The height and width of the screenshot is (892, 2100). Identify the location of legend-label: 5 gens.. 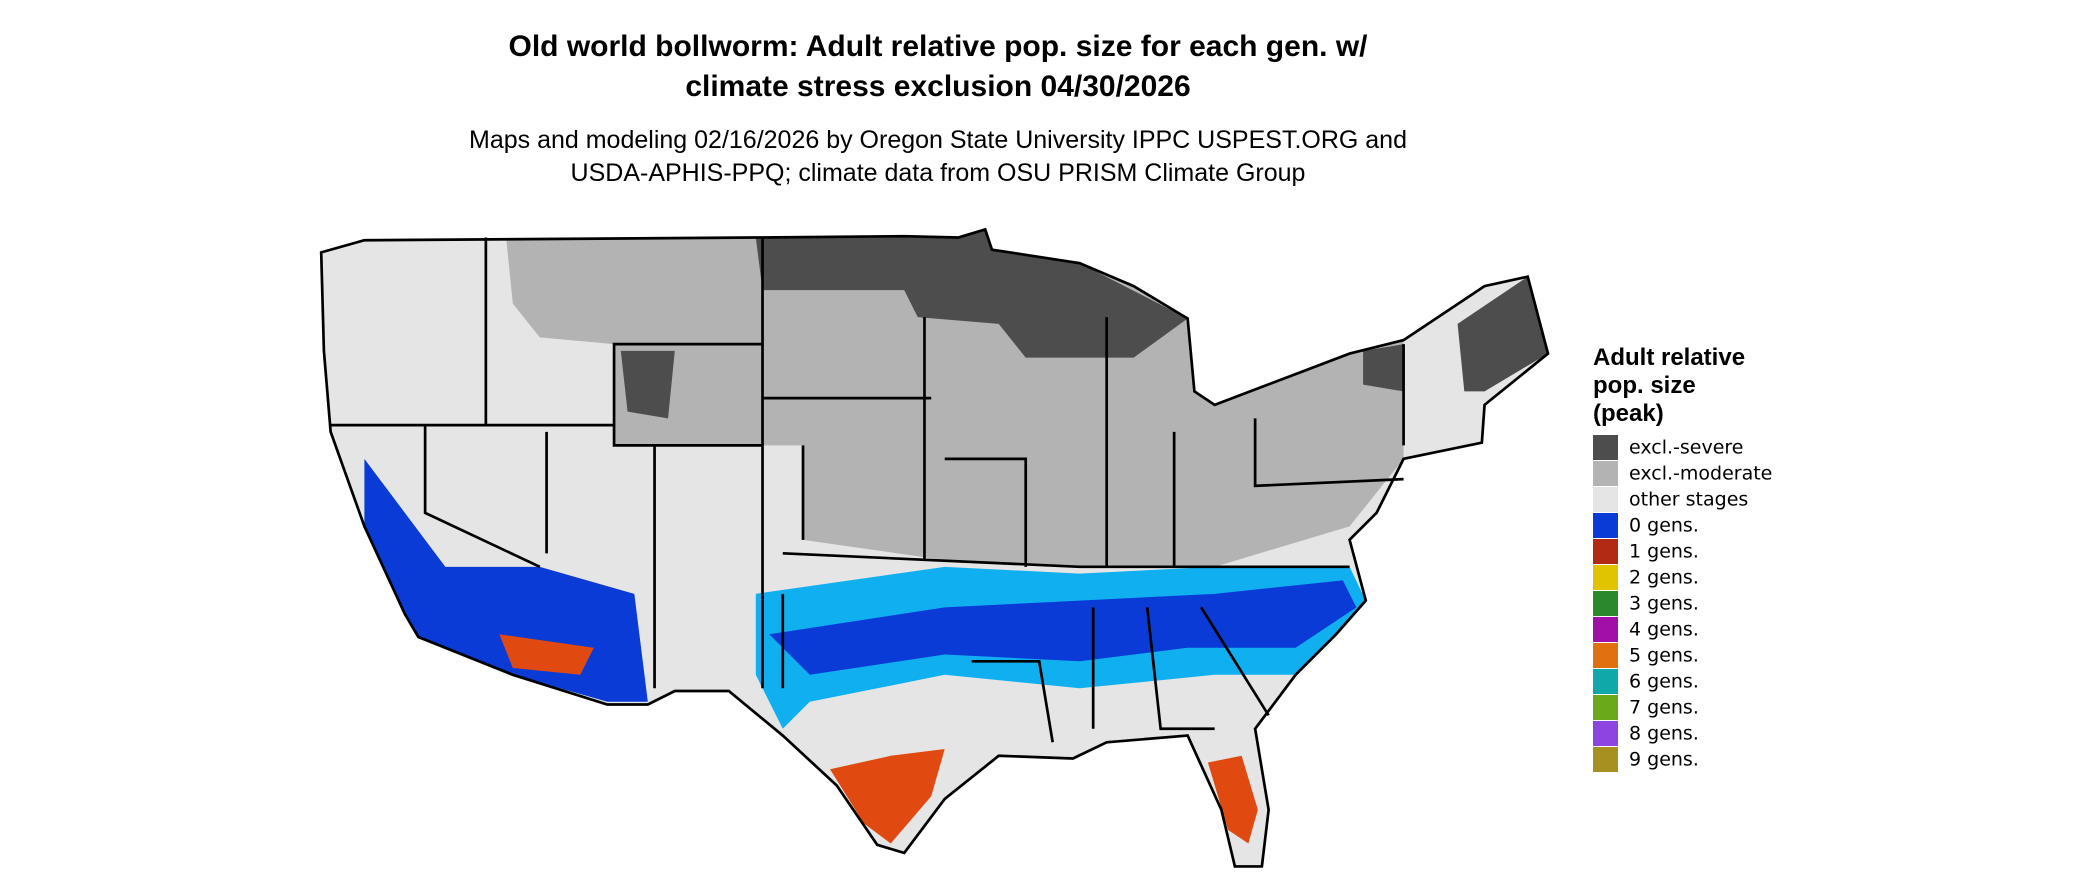
(1664, 656).